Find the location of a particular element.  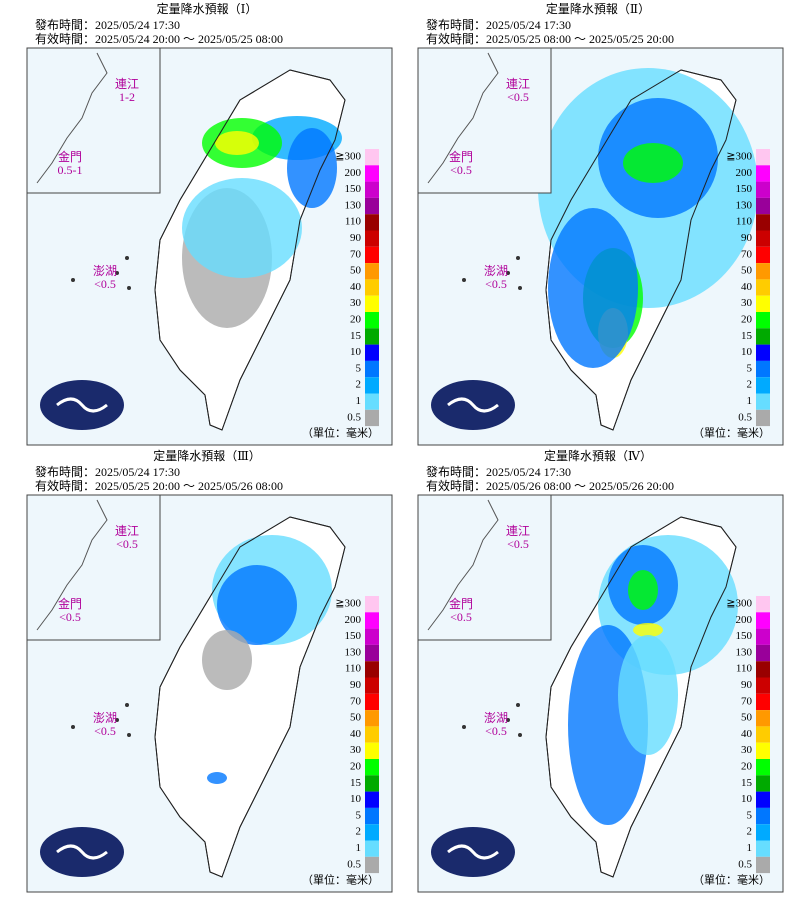

taiwan-border is located at coordinates (641, 250).